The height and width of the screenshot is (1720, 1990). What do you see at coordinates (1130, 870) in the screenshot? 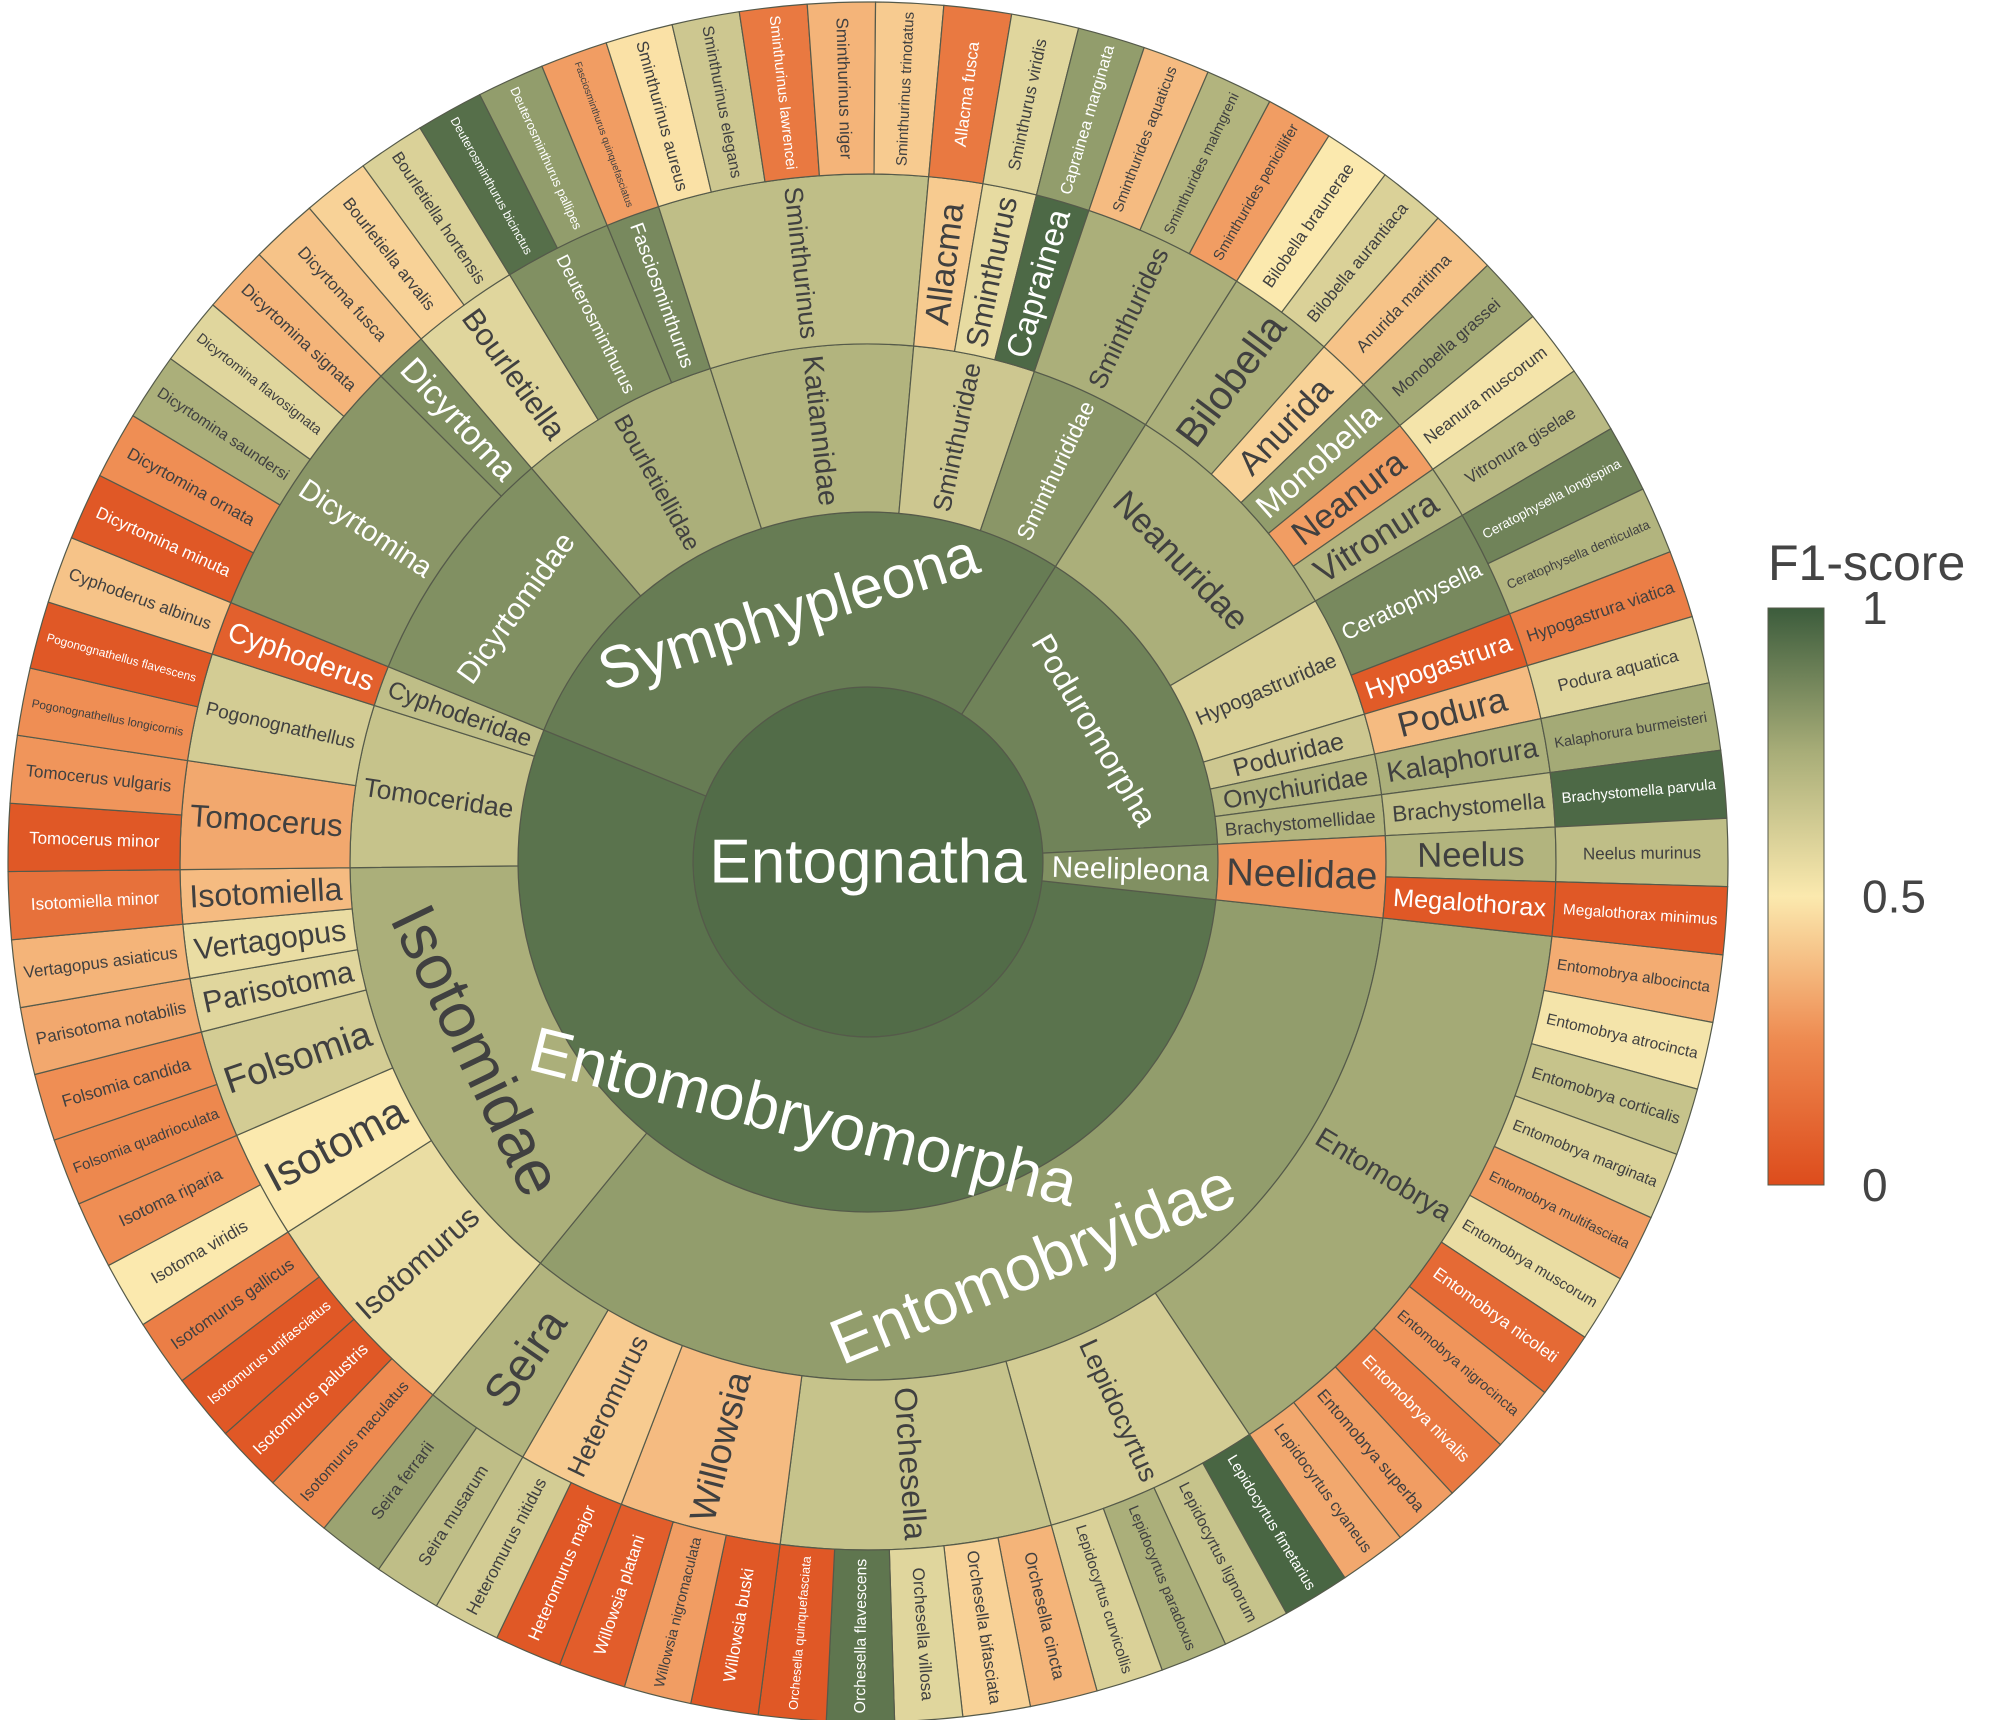
I see `label-neelipleona: Neelipleona` at bounding box center [1130, 870].